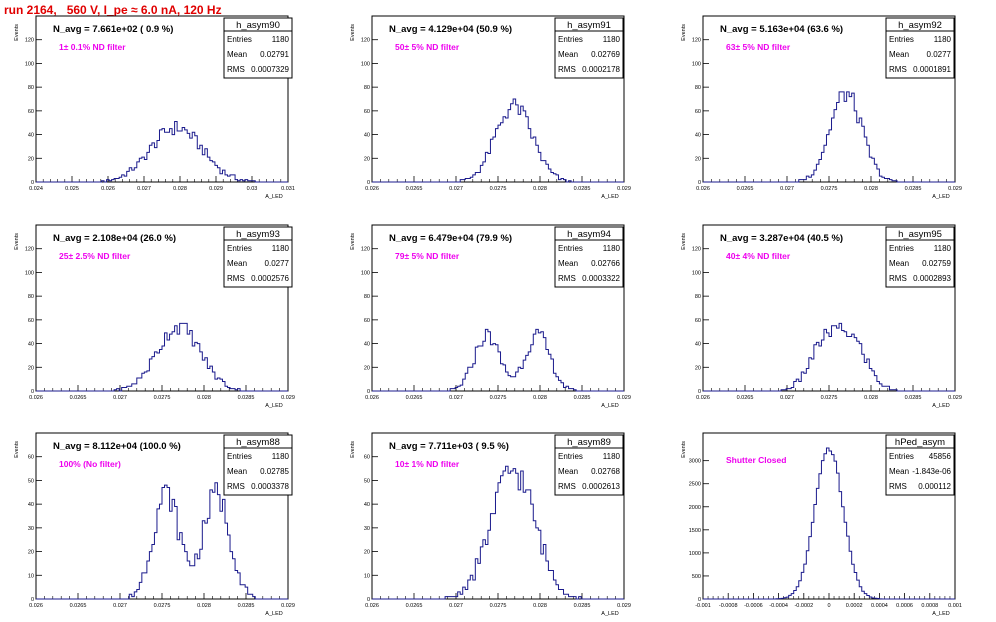 The image size is (996, 622). Describe the element at coordinates (778, 606) in the screenshot. I see `x-tick-label: -0.0004` at that location.